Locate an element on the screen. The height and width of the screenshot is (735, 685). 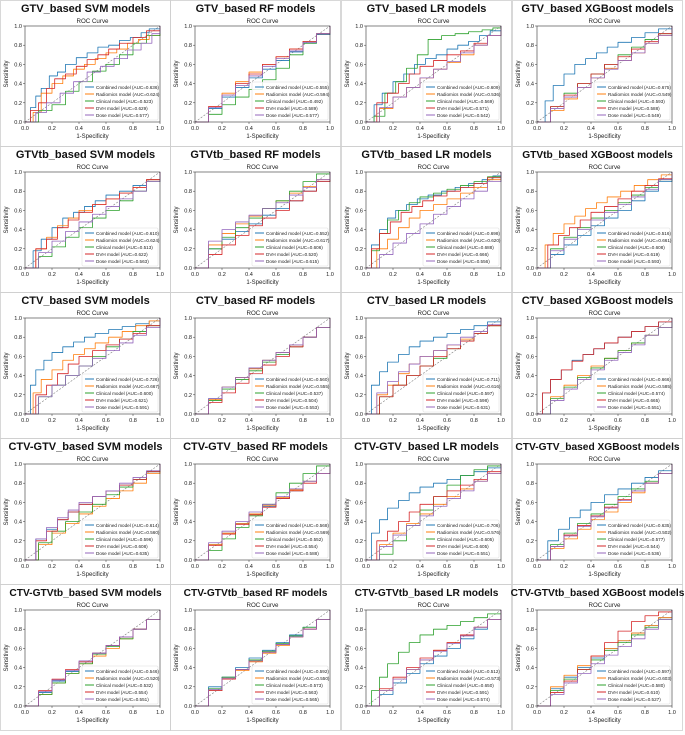
legend-entry: Dose model (AUC=0.577) is located at coordinates (292, 115).